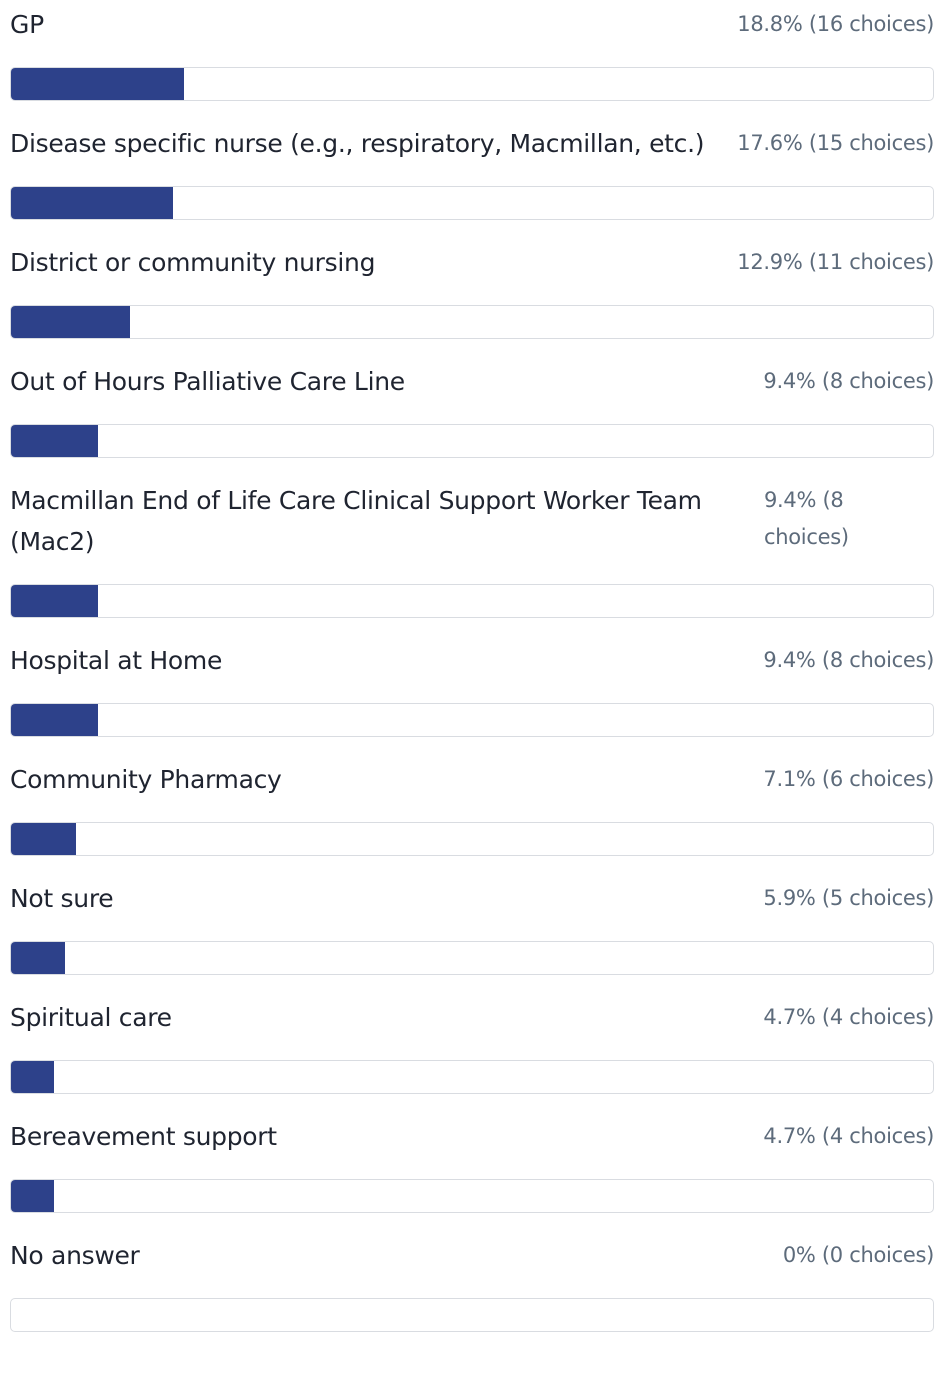  What do you see at coordinates (472, 50) in the screenshot?
I see `answer-row: GP 18.8% (16 choices)` at bounding box center [472, 50].